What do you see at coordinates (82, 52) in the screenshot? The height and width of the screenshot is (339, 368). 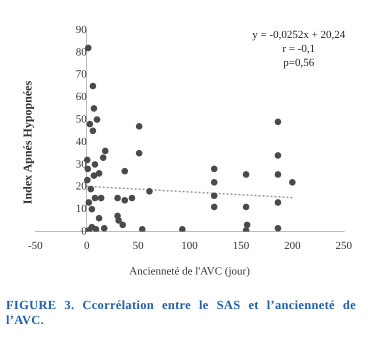 I see `y-tick-label: 80` at bounding box center [82, 52].